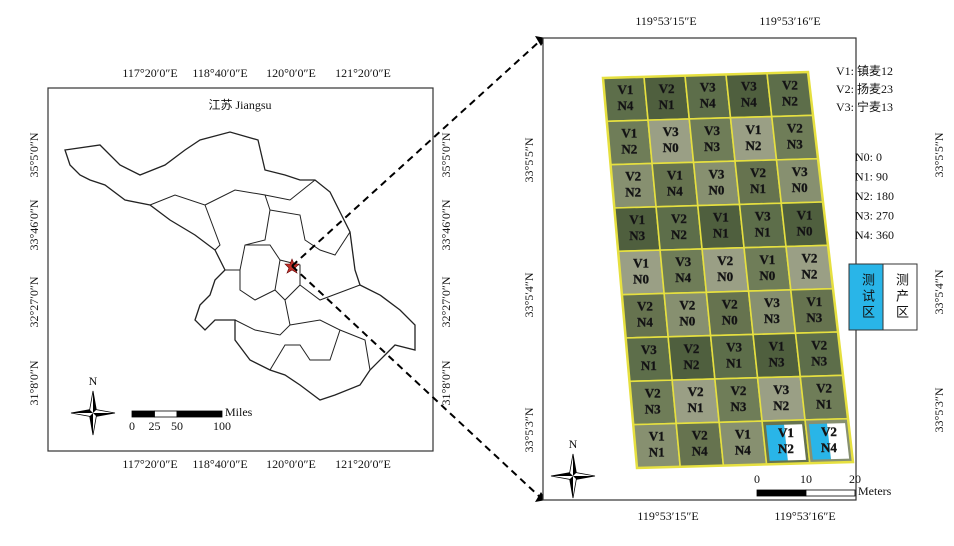  I want to click on scale-label: 25, so click(155, 426).